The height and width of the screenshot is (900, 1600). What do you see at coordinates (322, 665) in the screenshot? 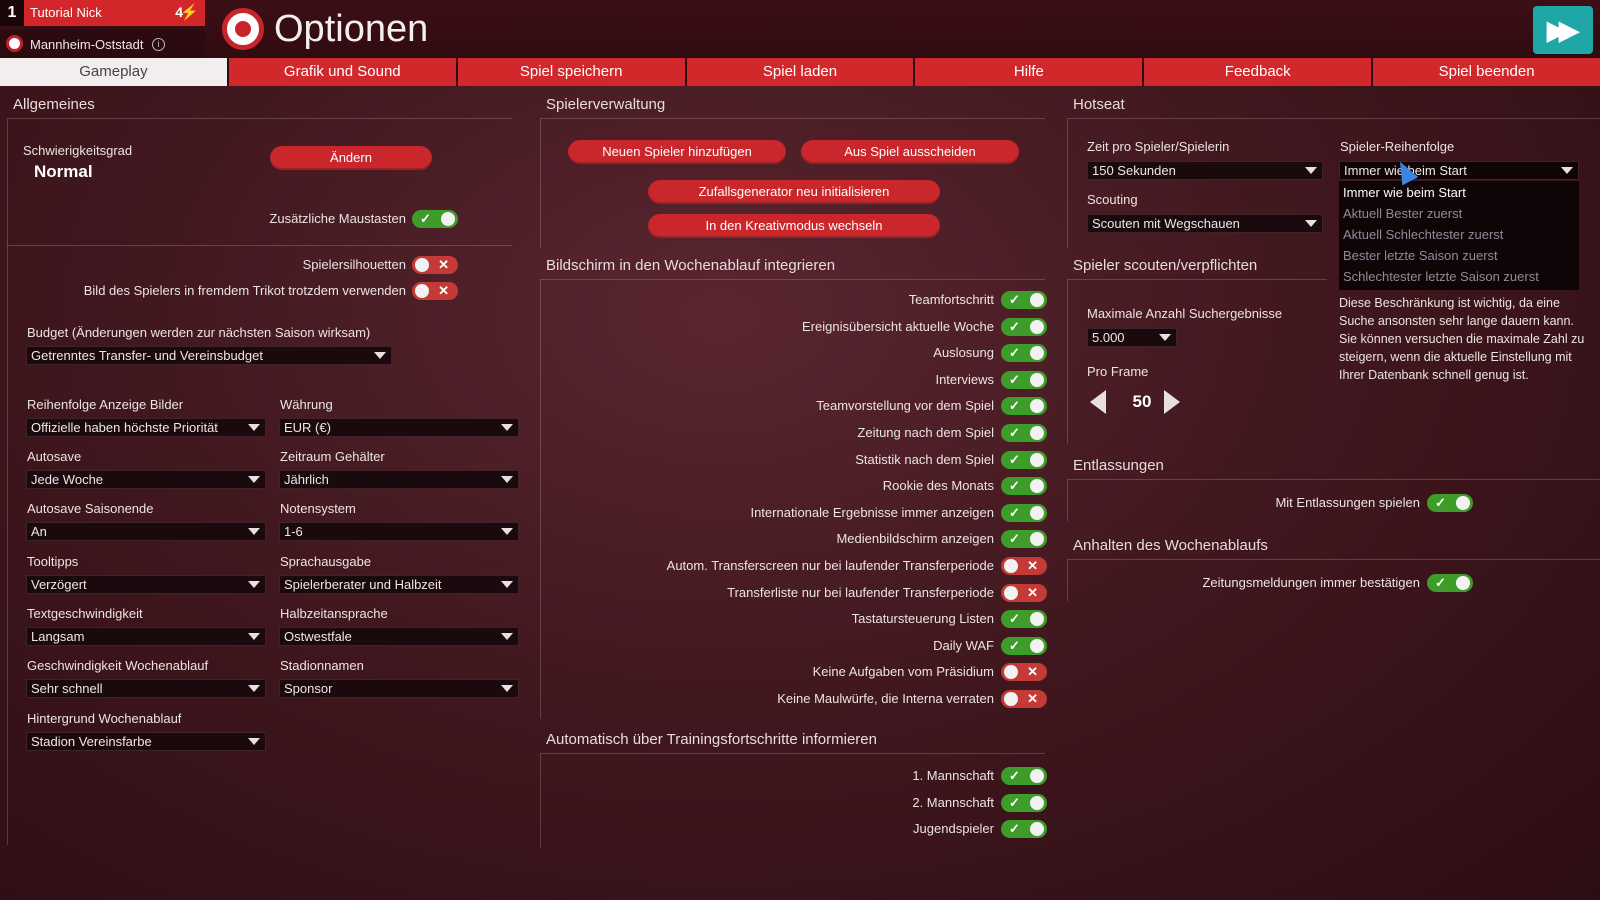
I see `field-label-stadionnamen: Stadionnamen` at bounding box center [322, 665].